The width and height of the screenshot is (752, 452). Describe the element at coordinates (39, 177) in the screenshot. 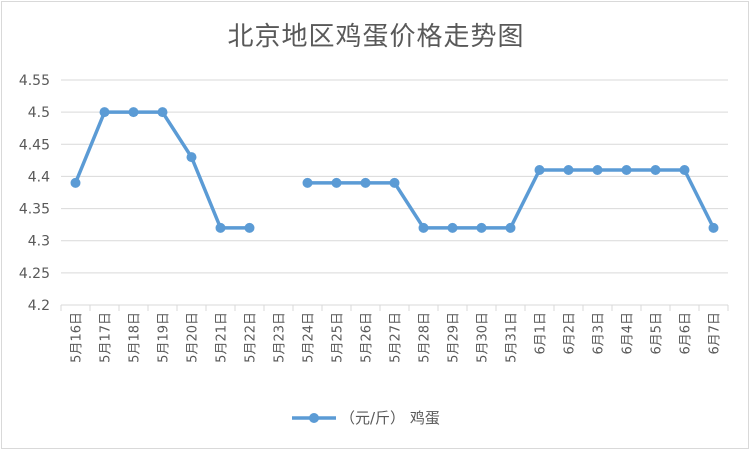

I see `y-tick-label: 4.4` at that location.